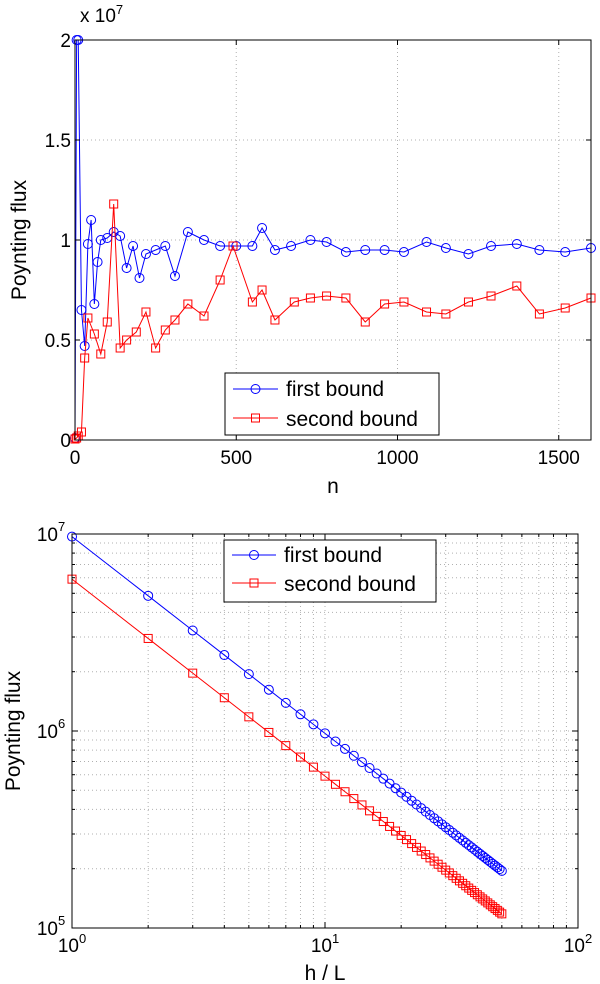 This screenshot has width=600, height=984. Describe the element at coordinates (98, 16) in the screenshot. I see `top-y-multiplier-base: x 10` at that location.